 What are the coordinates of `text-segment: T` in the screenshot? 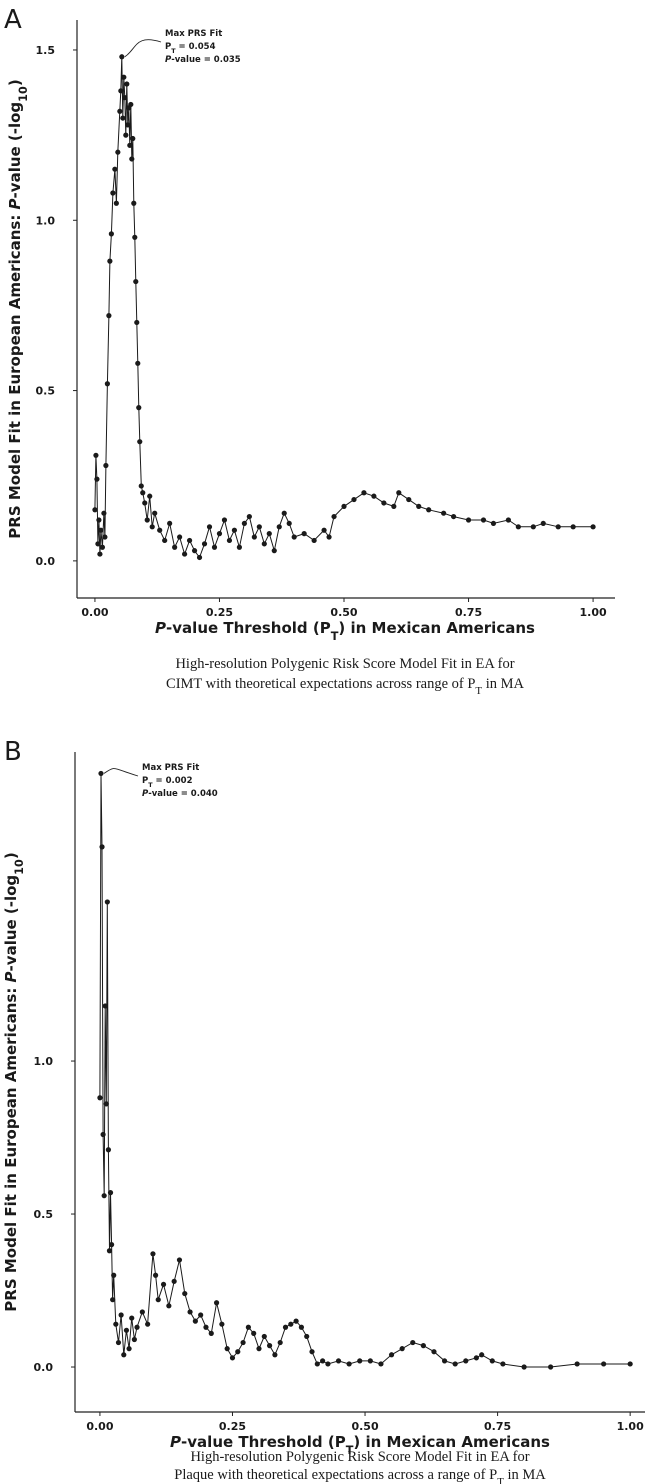 It's located at (500, 1480).